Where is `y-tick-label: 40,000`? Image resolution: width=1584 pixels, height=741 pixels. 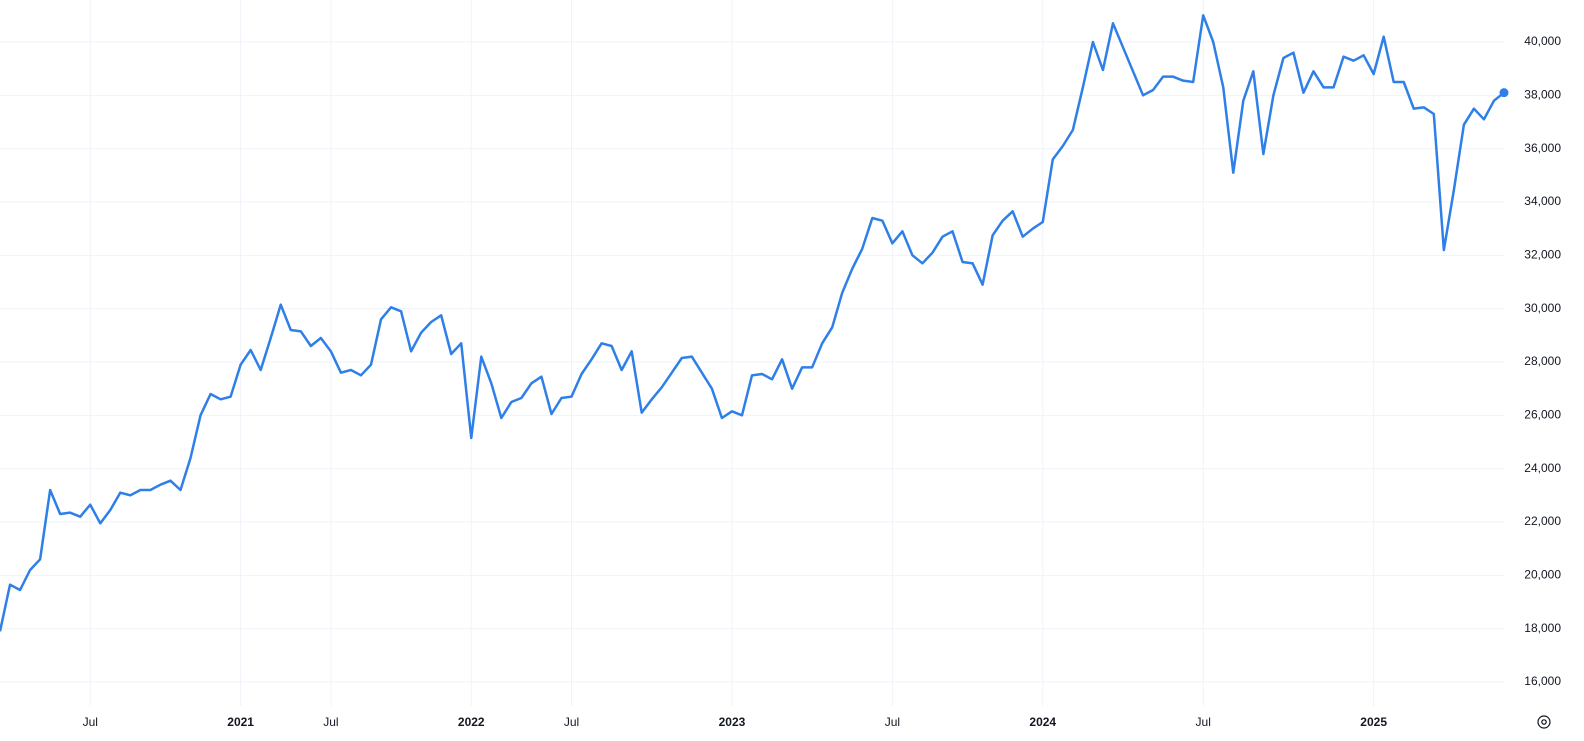 y-tick-label: 40,000 is located at coordinates (1542, 41).